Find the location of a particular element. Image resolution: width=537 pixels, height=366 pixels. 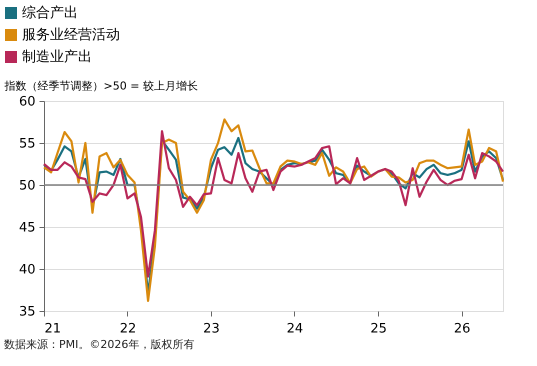

legend-label: 制造业产出 is located at coordinates (57, 57).